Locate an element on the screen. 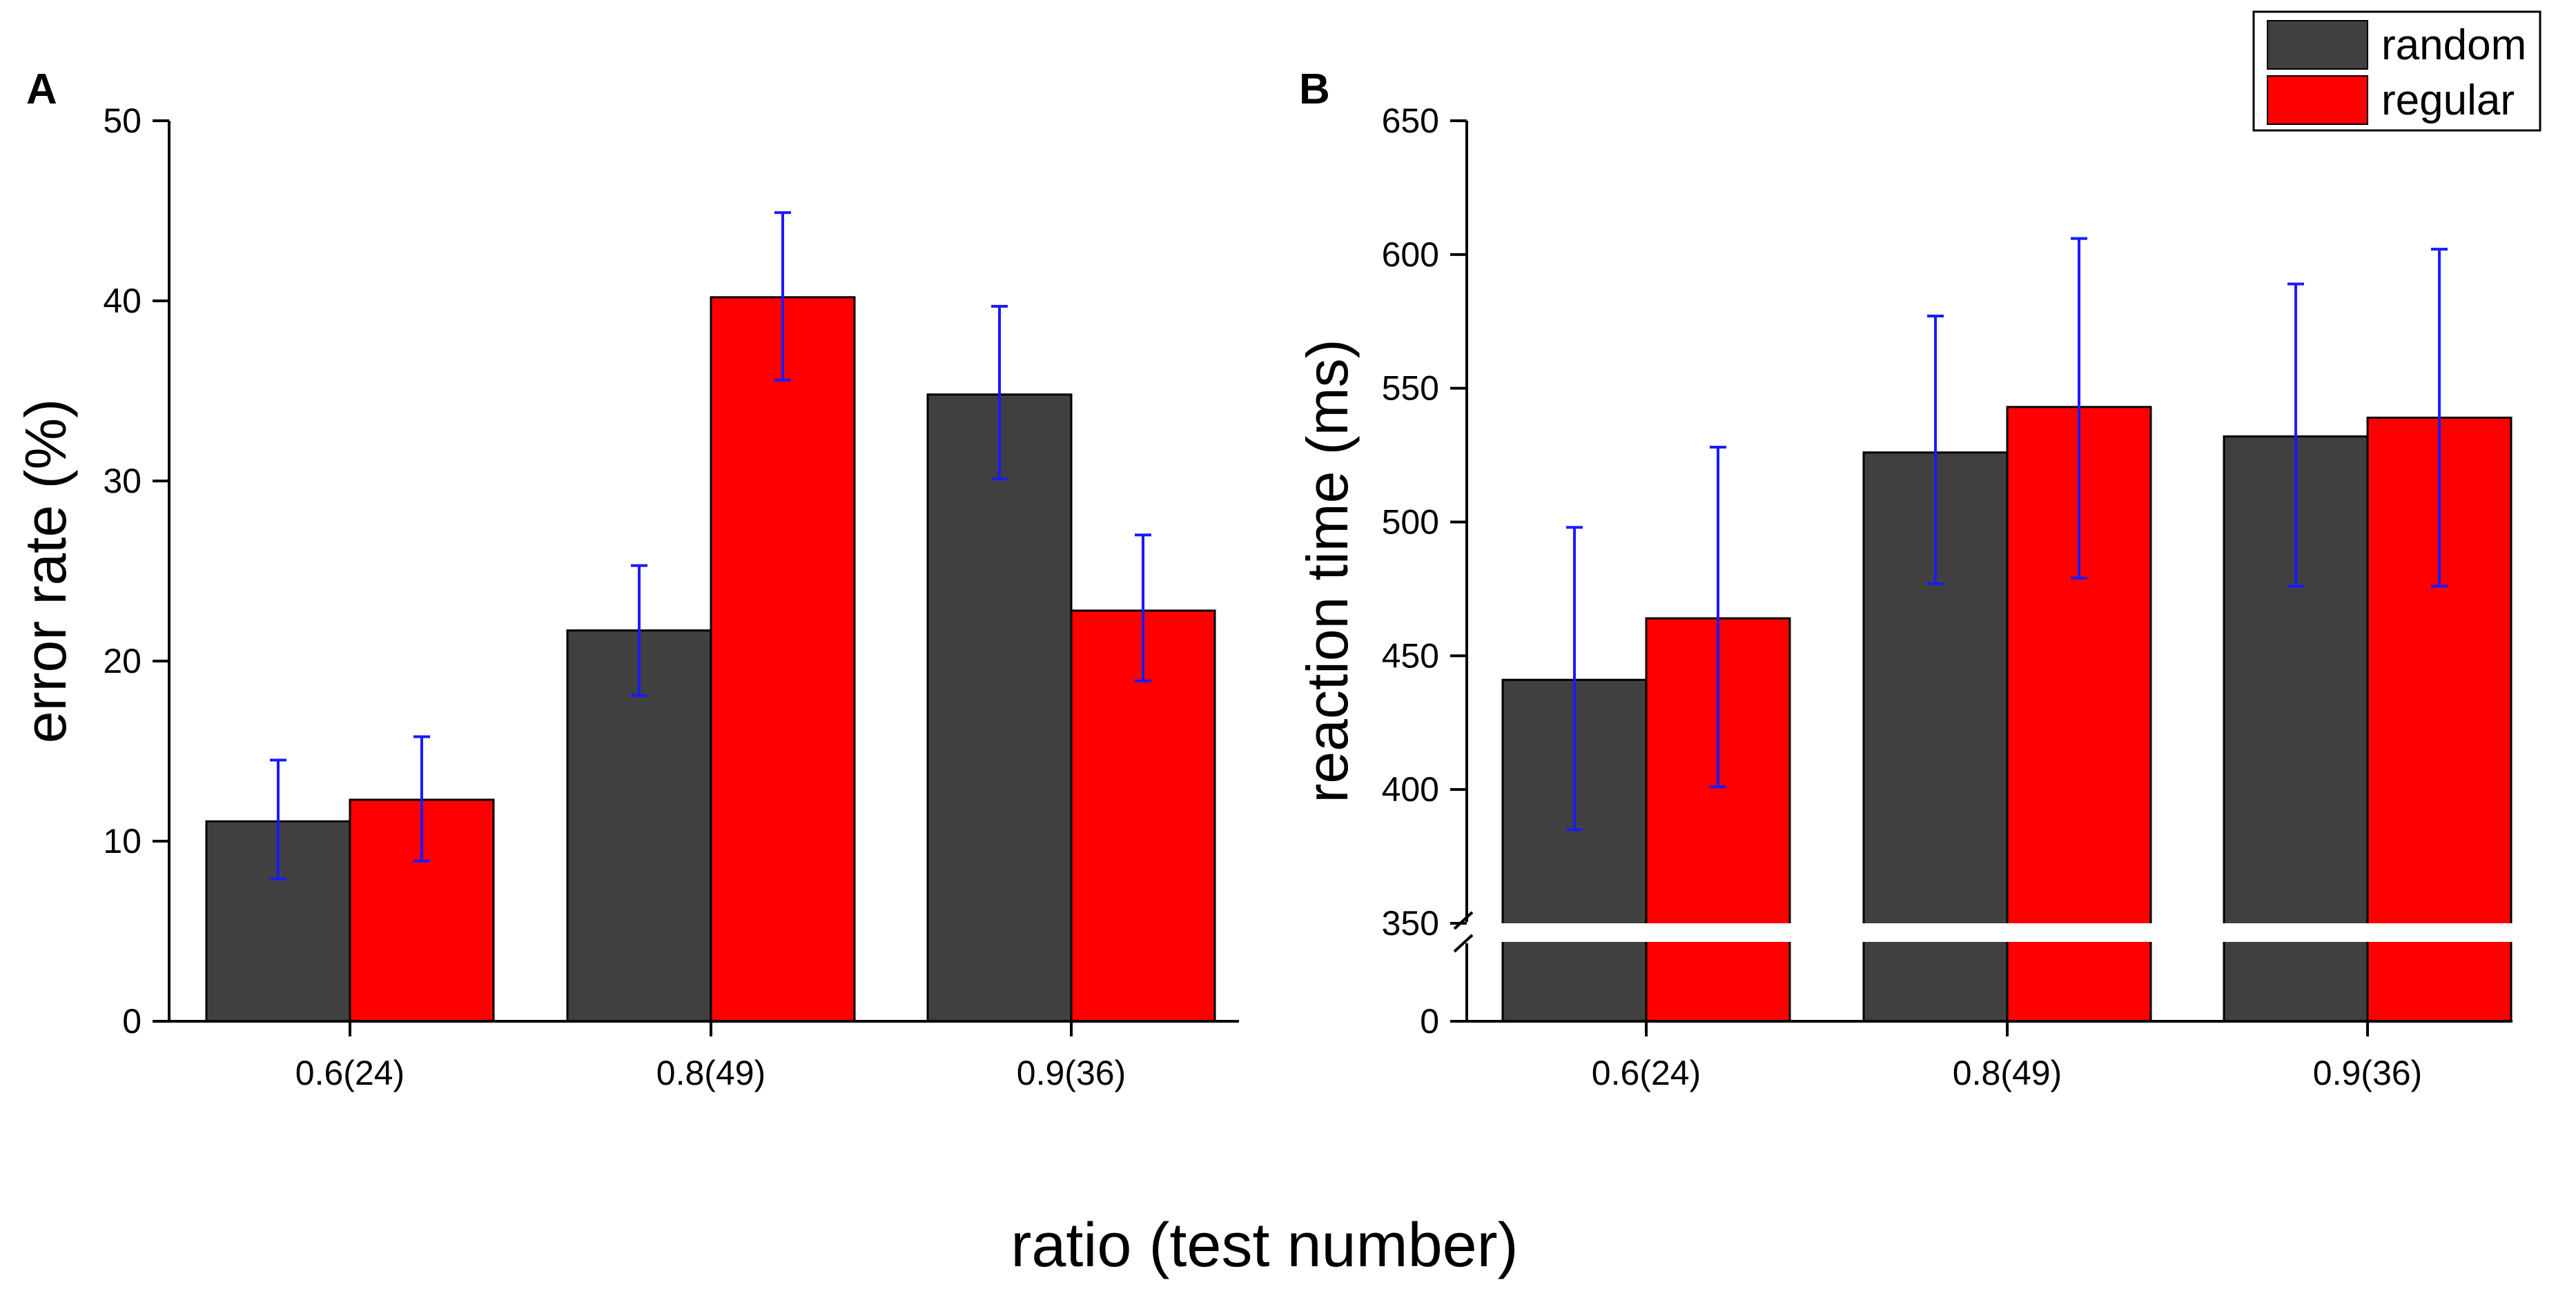 Image resolution: width=2576 pixels, height=1289 pixels. y-tick-label-b-400: 400 is located at coordinates (1410, 789).